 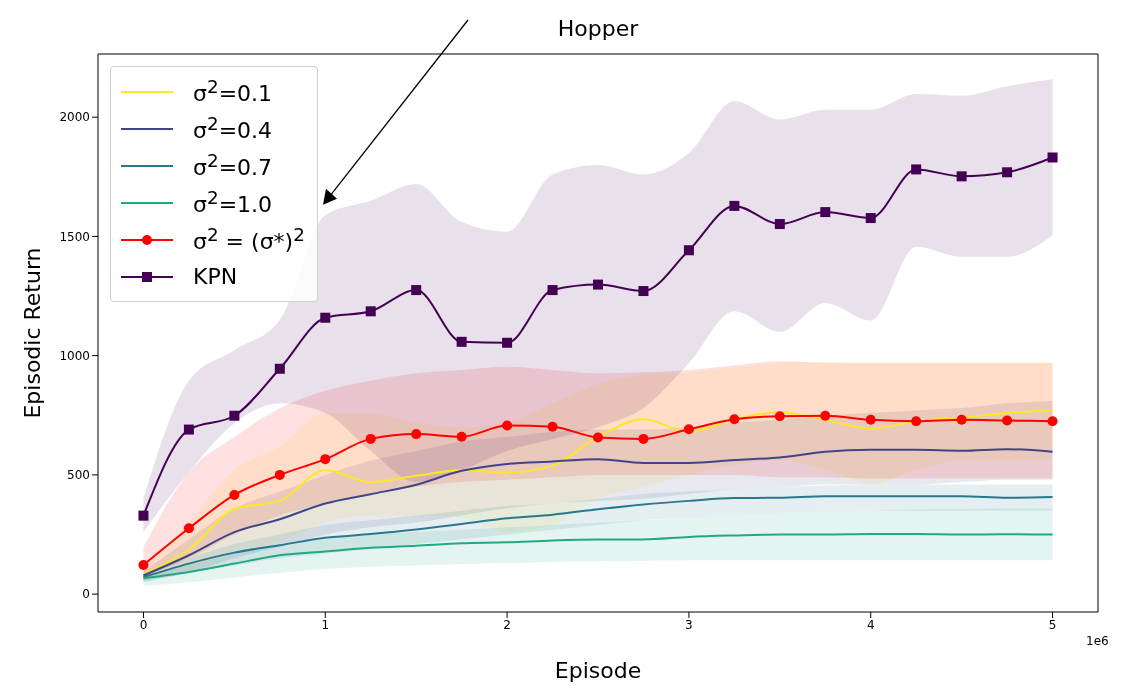 I want to click on legend-label: σ$^{2}$=0.7, so click(x=233, y=165).